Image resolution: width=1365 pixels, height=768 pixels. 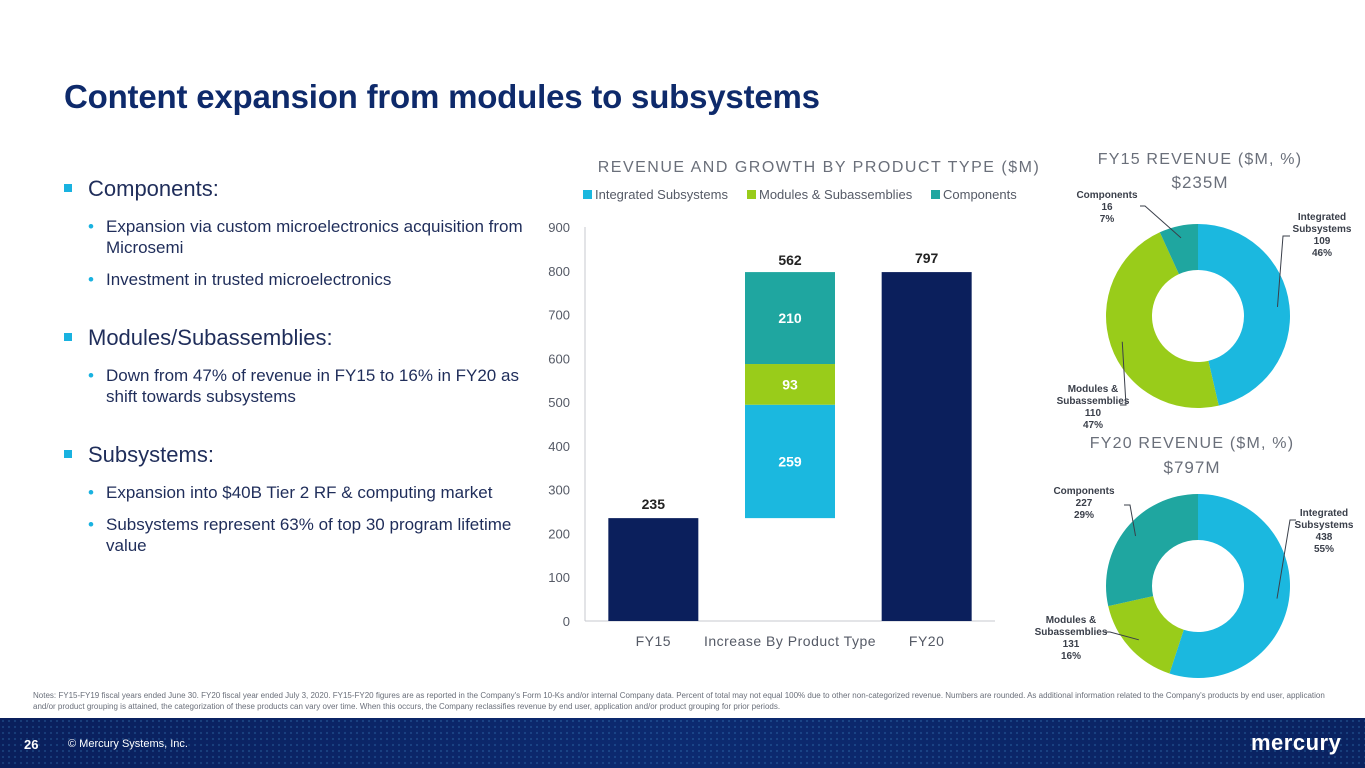 What do you see at coordinates (926, 641) in the screenshot?
I see `x-tick-label: FY20` at bounding box center [926, 641].